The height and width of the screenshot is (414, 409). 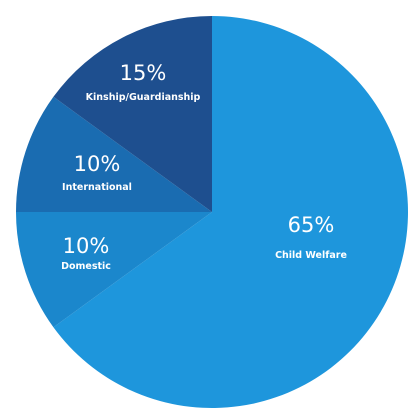 I want to click on slice-label-kinship-guardianship: Kinship/Guardianship, so click(x=143, y=97).